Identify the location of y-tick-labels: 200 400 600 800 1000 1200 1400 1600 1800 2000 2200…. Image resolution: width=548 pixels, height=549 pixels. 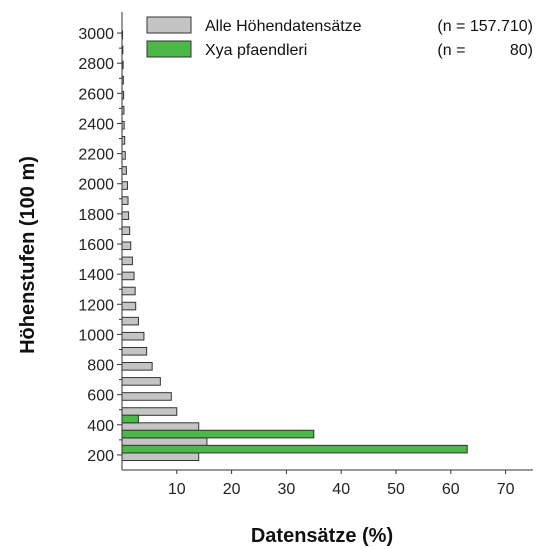
(96, 245).